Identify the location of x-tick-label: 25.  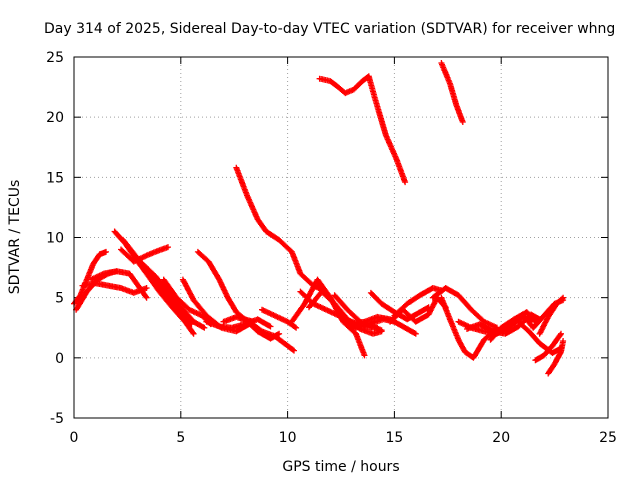
(608, 438).